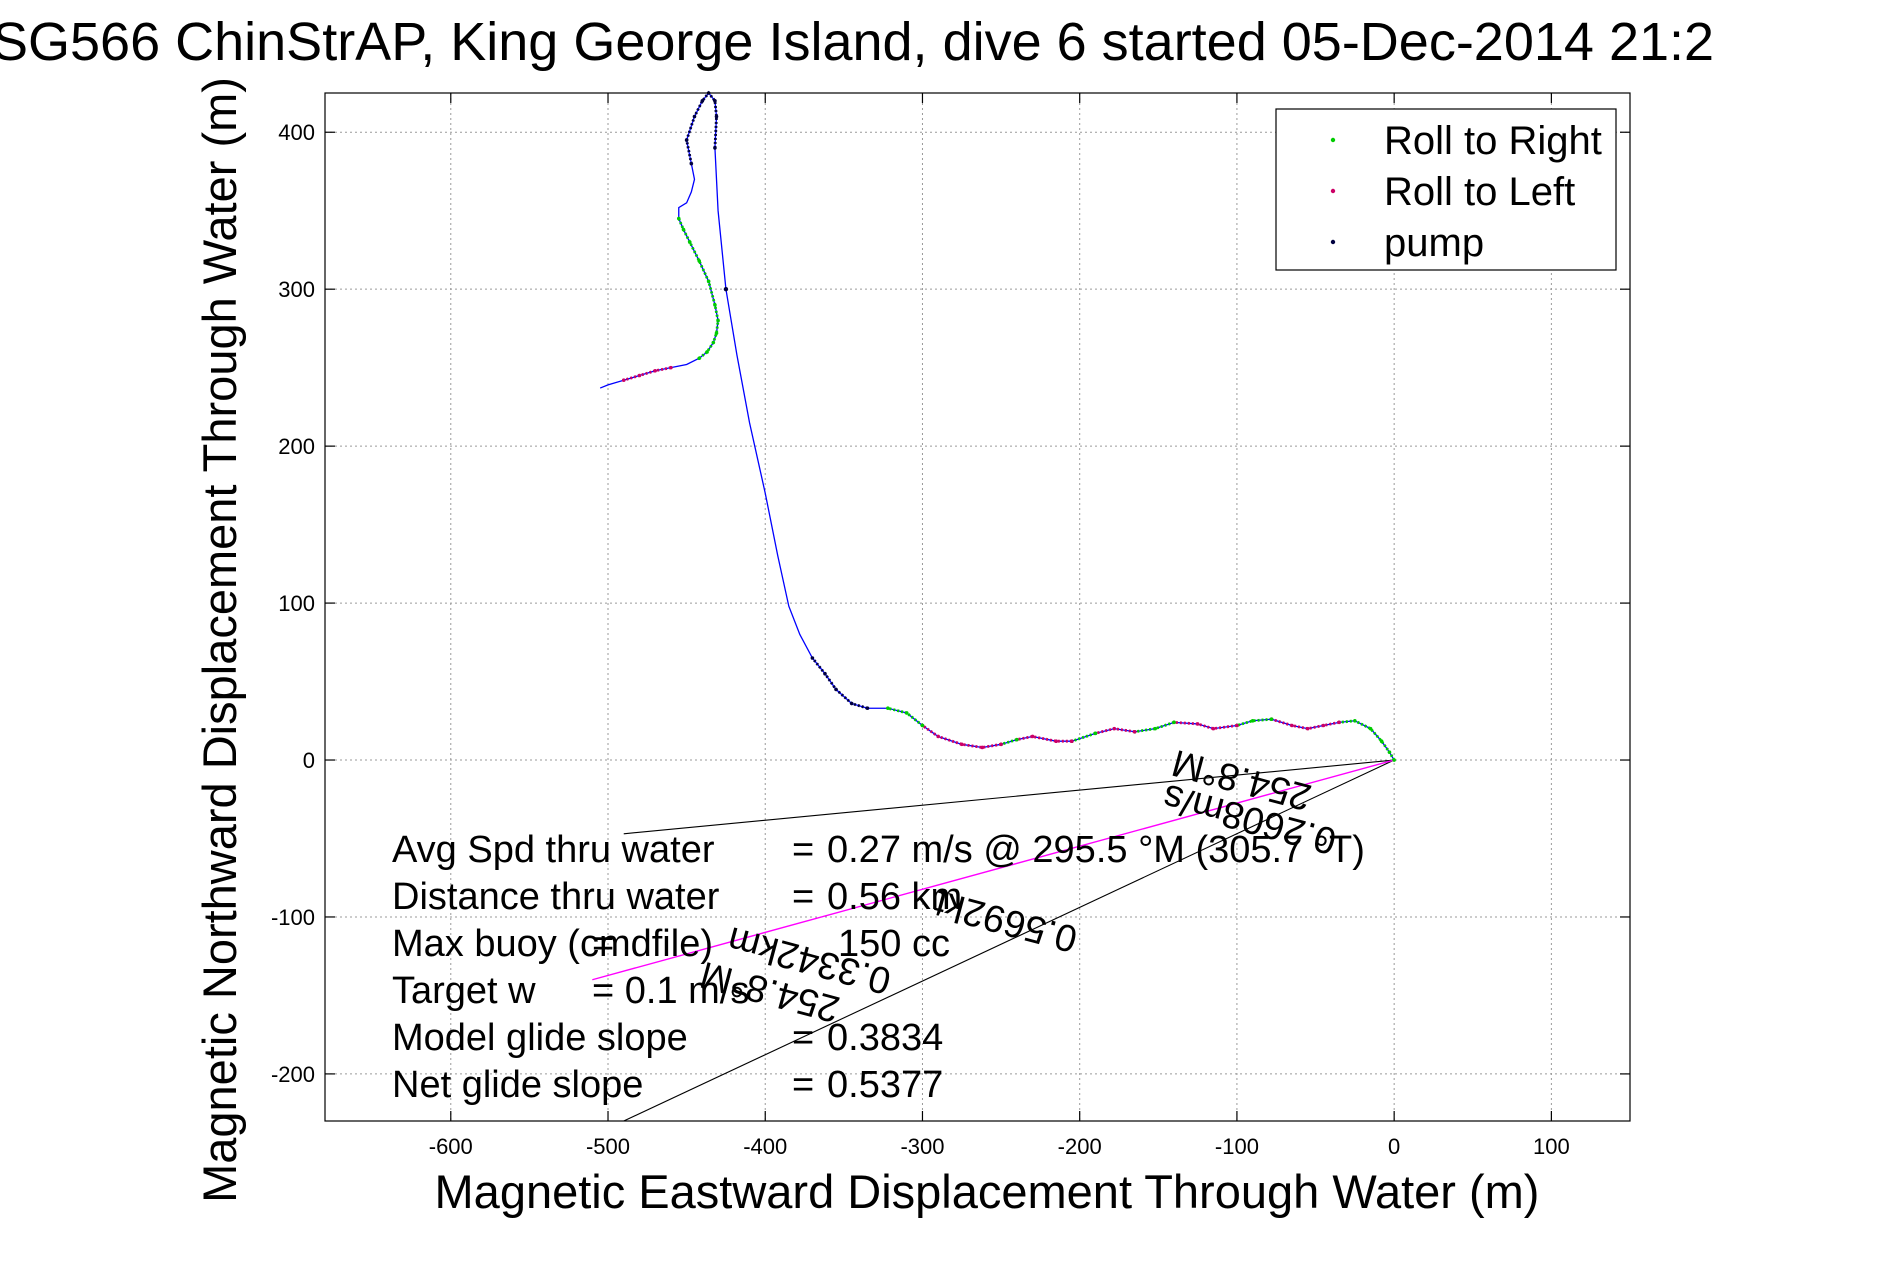 This screenshot has height=1262, width=1891. What do you see at coordinates (1493, 141) in the screenshot?
I see `legend-label: Roll to Right` at bounding box center [1493, 141].